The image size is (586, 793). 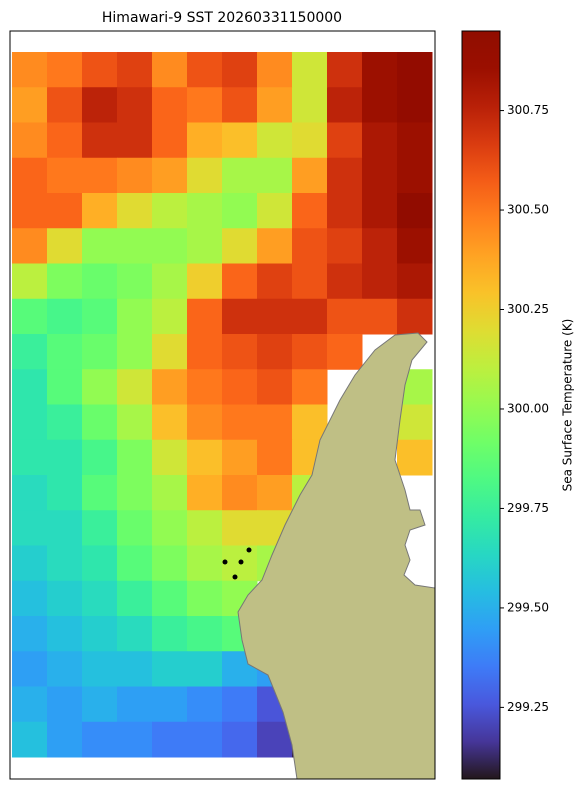 I want to click on colorbar-tick-label: 299.50, so click(x=528, y=607).